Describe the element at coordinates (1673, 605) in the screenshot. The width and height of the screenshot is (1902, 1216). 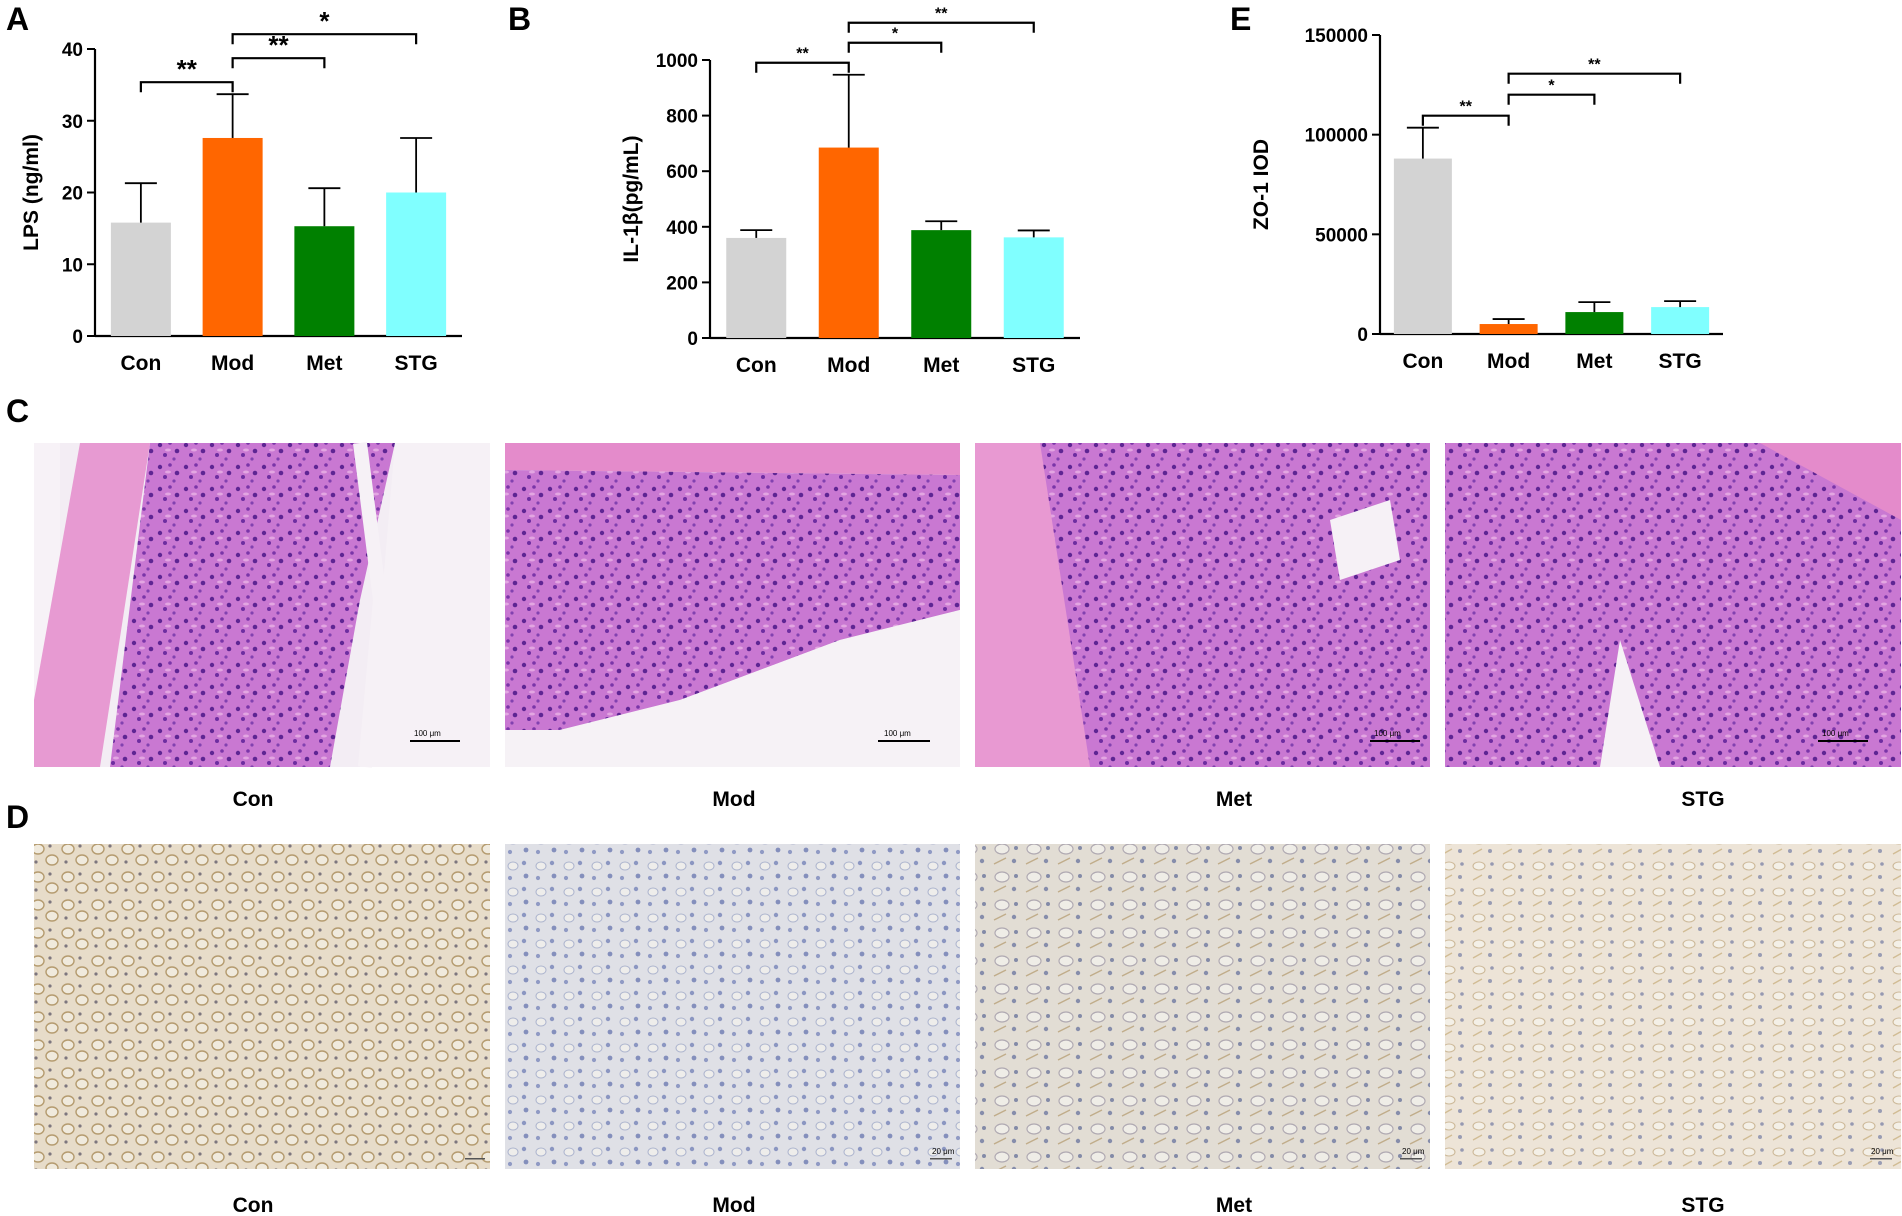
I see `he-image-stg: 100 μm` at that location.